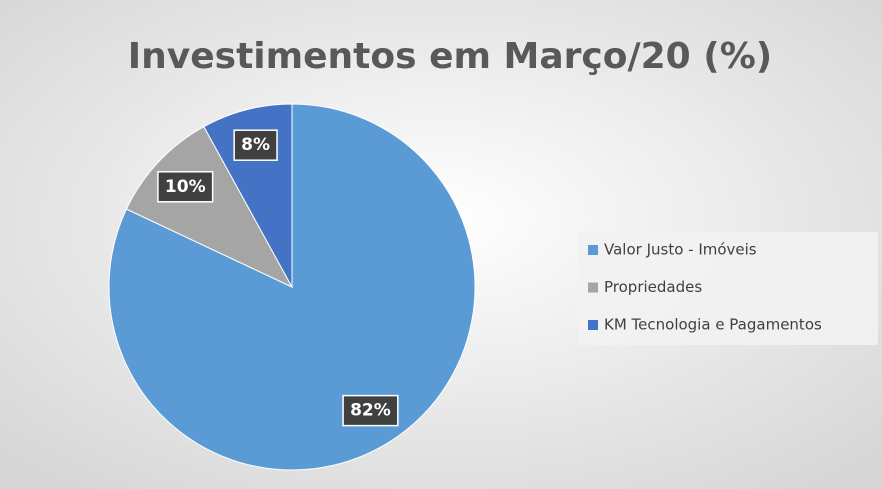  Describe the element at coordinates (680, 250) in the screenshot. I see `legend-label: Valor Justo - Imóveis` at that location.